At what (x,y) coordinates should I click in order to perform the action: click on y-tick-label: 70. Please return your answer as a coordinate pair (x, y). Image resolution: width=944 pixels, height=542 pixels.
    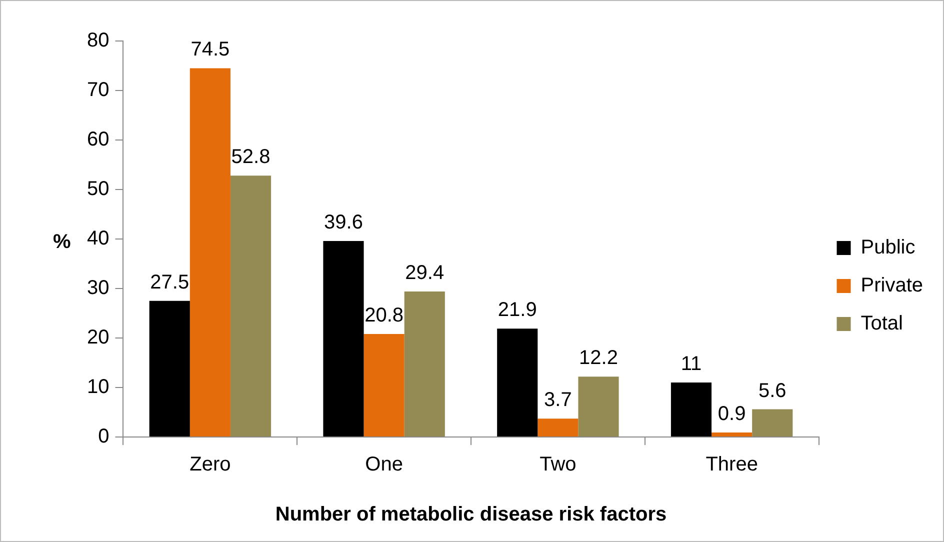
    Looking at the image, I should click on (98, 90).